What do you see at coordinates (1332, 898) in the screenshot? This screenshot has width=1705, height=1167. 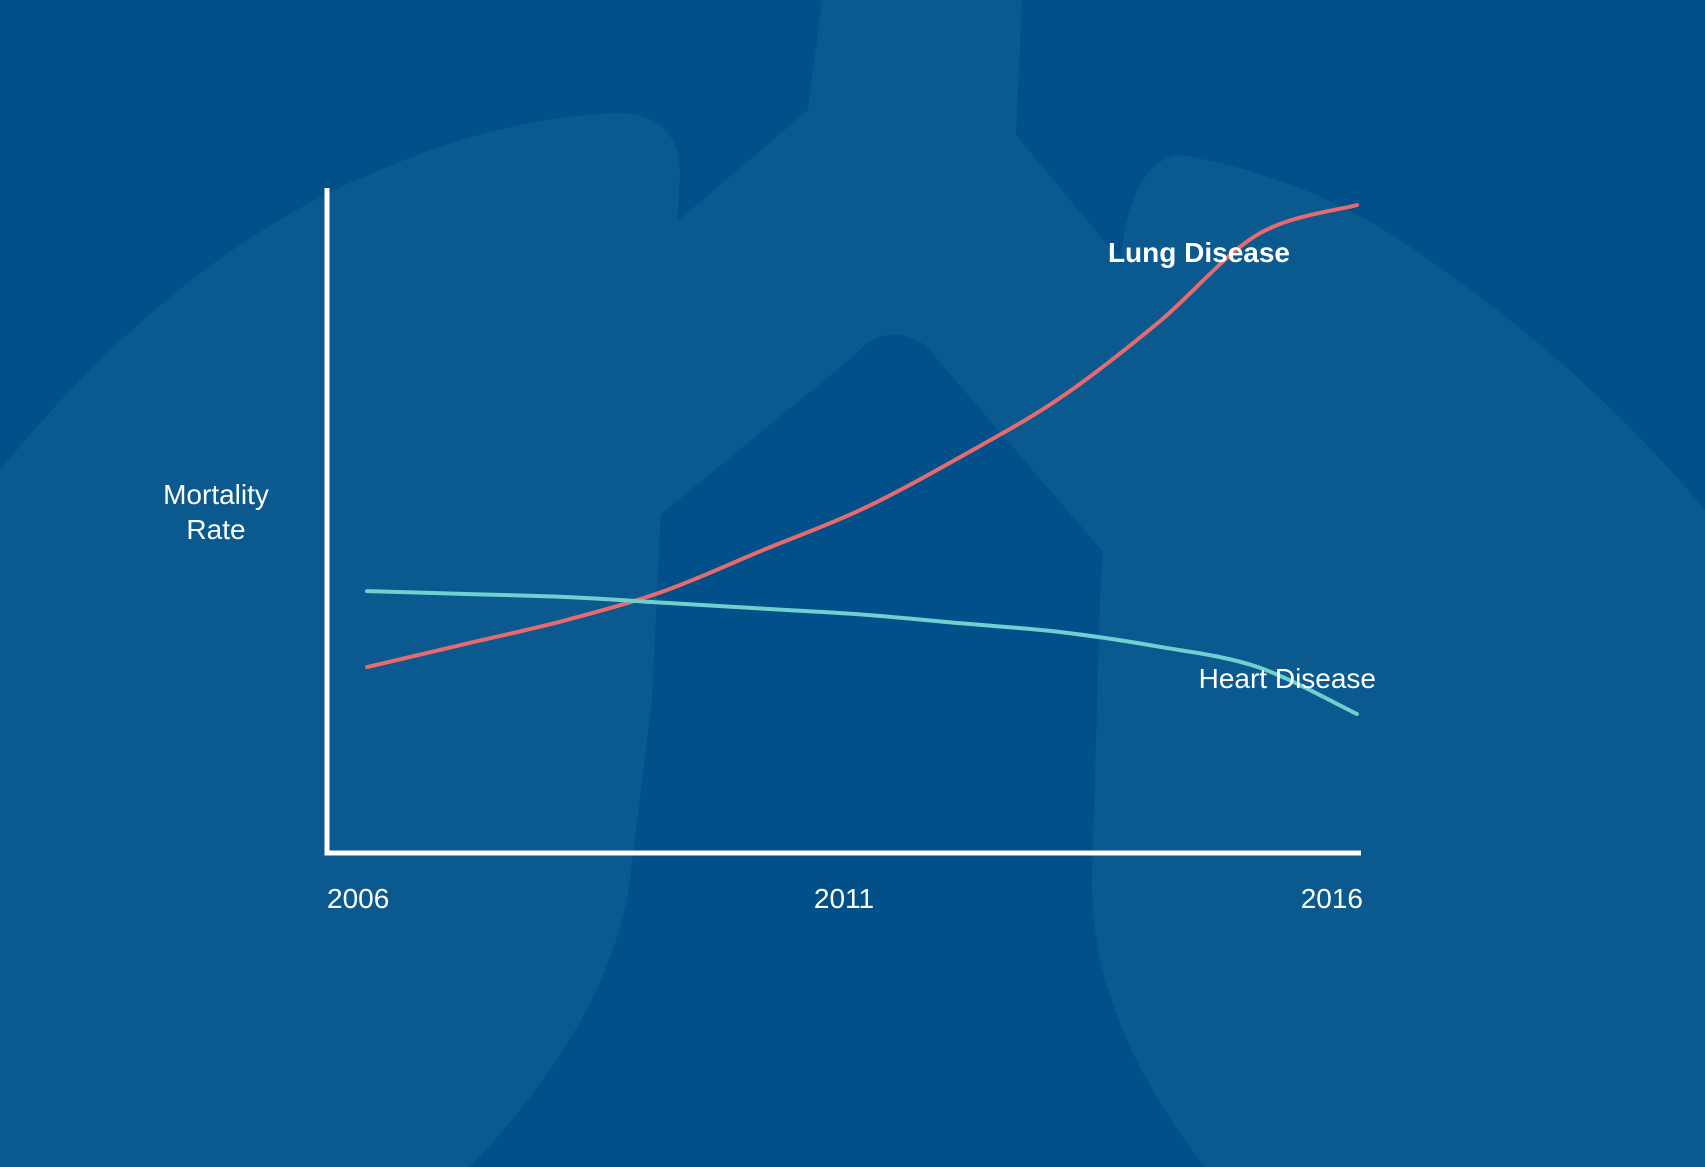 I see `x-tick-label-2016: 2016` at bounding box center [1332, 898].